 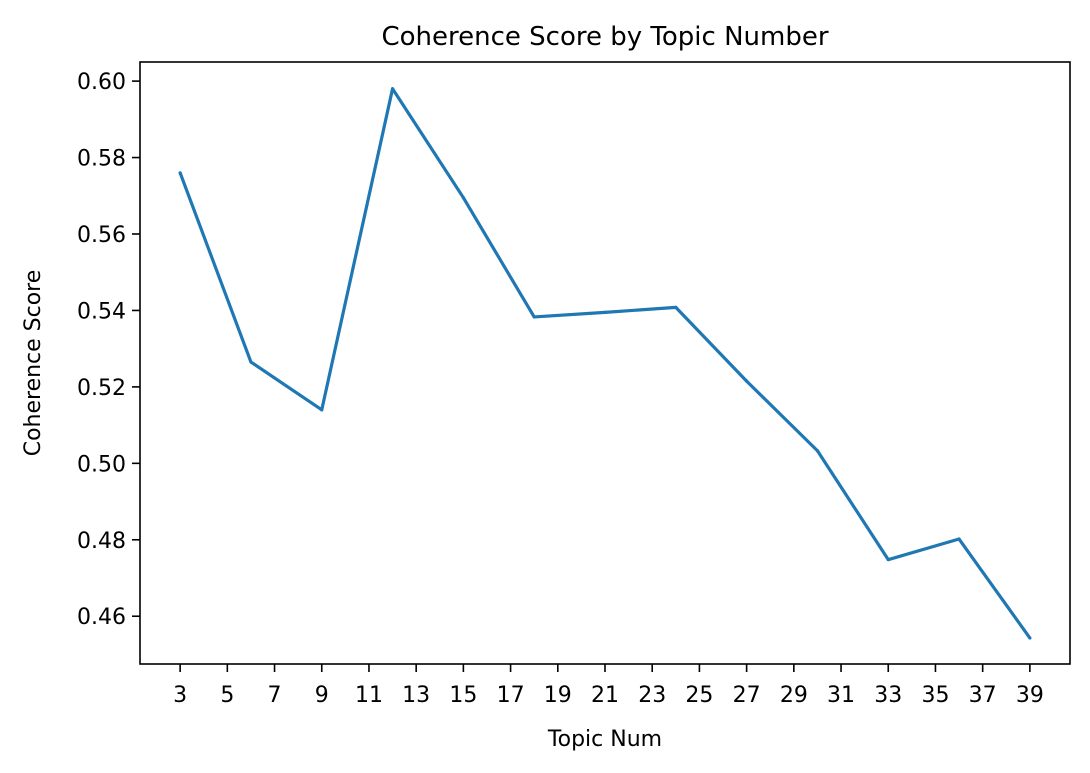 What do you see at coordinates (101, 541) in the screenshot?
I see `y-tick-label: 0.48` at bounding box center [101, 541].